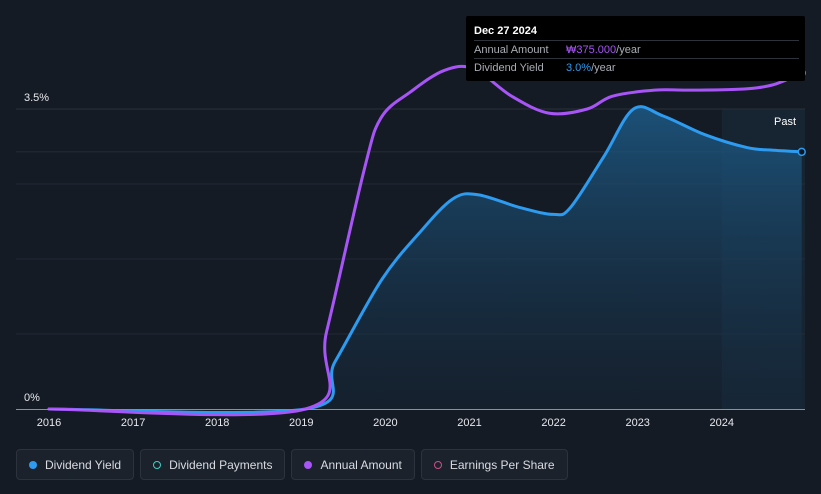 The height and width of the screenshot is (494, 821). I want to click on y-tick-label-top: 3.5%, so click(36, 98).